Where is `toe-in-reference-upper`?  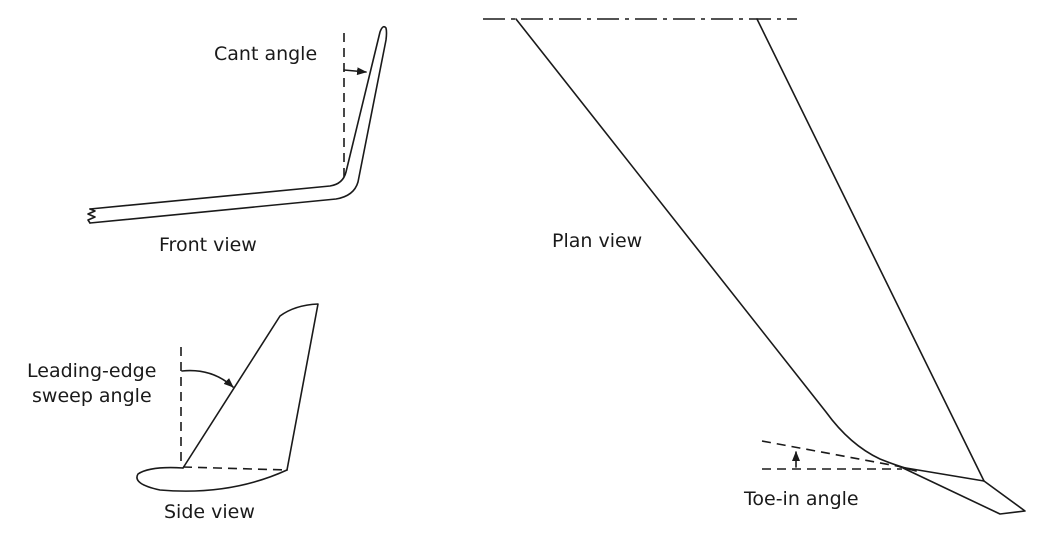 toe-in-reference-upper is located at coordinates (832, 454).